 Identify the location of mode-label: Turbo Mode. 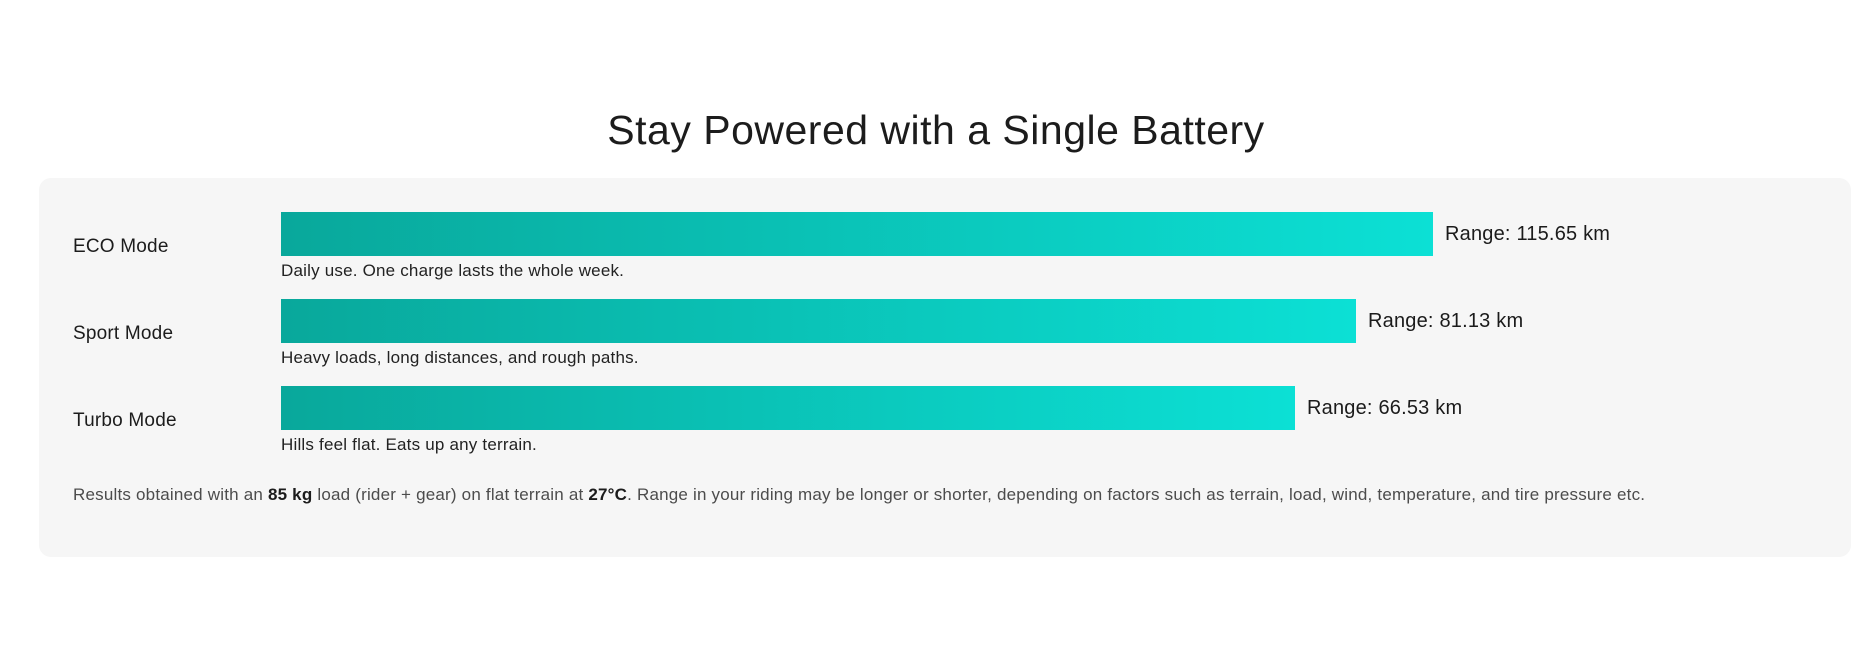
(125, 420).